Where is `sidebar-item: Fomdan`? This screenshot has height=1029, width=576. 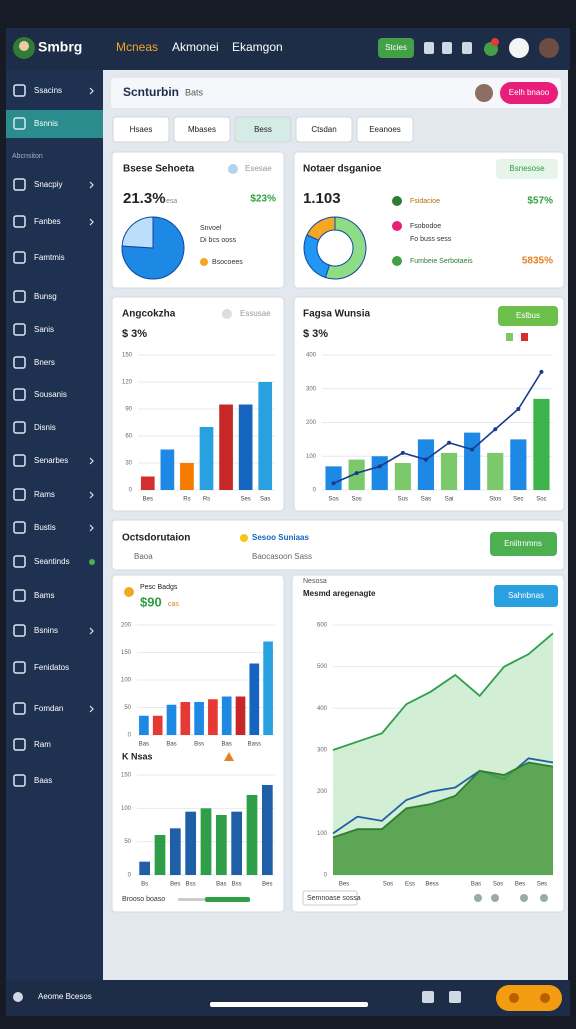 sidebar-item: Fomdan is located at coordinates (48, 708).